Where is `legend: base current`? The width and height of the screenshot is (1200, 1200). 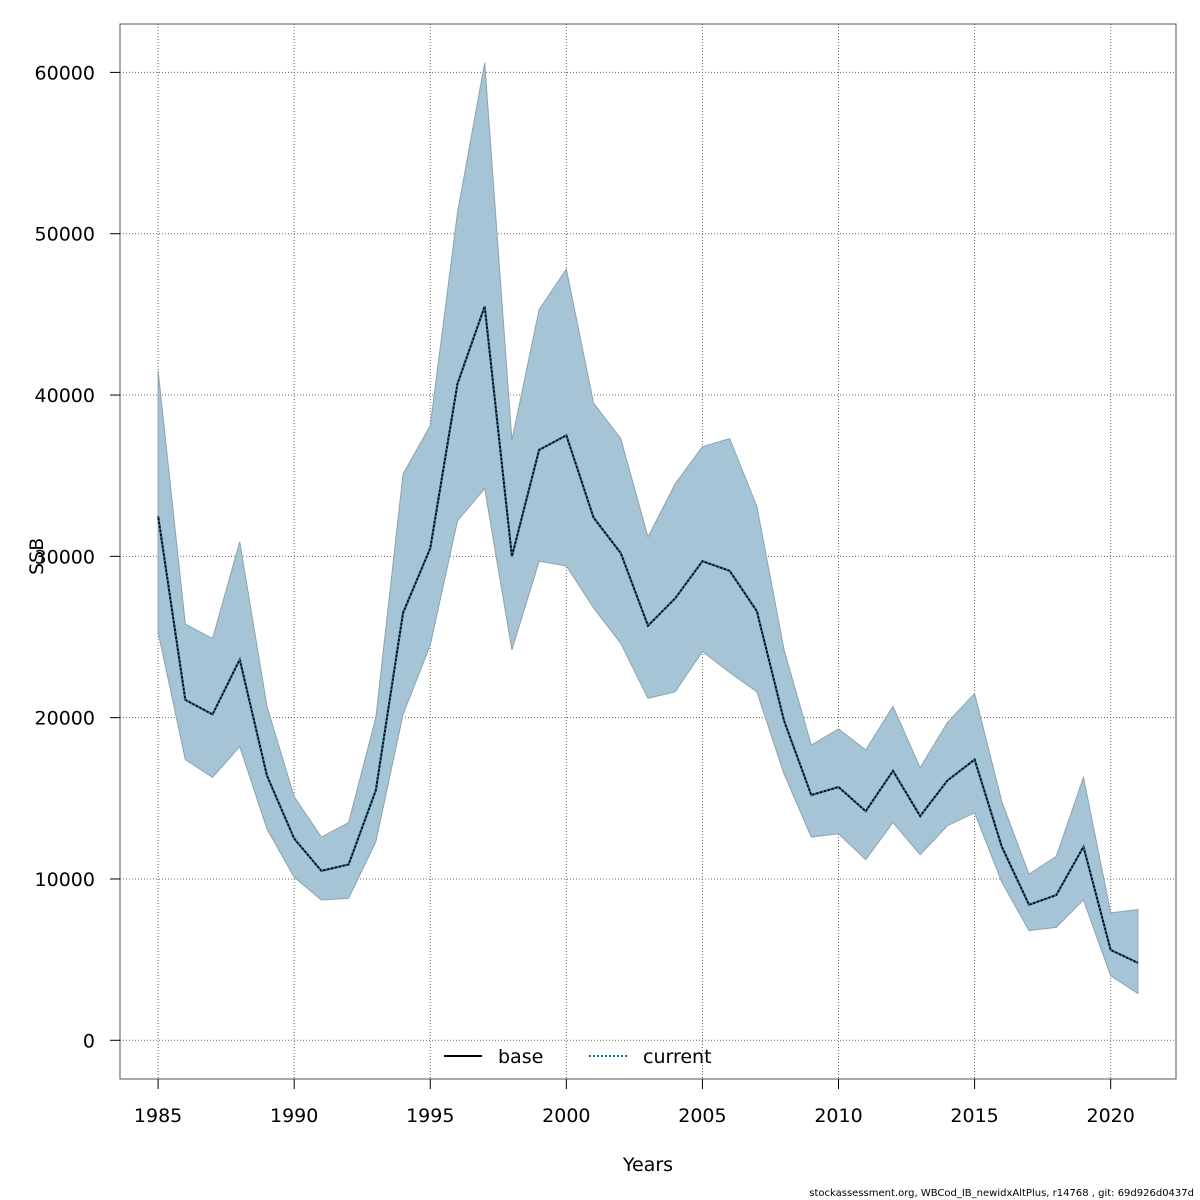
legend: base current is located at coordinates (578, 1057).